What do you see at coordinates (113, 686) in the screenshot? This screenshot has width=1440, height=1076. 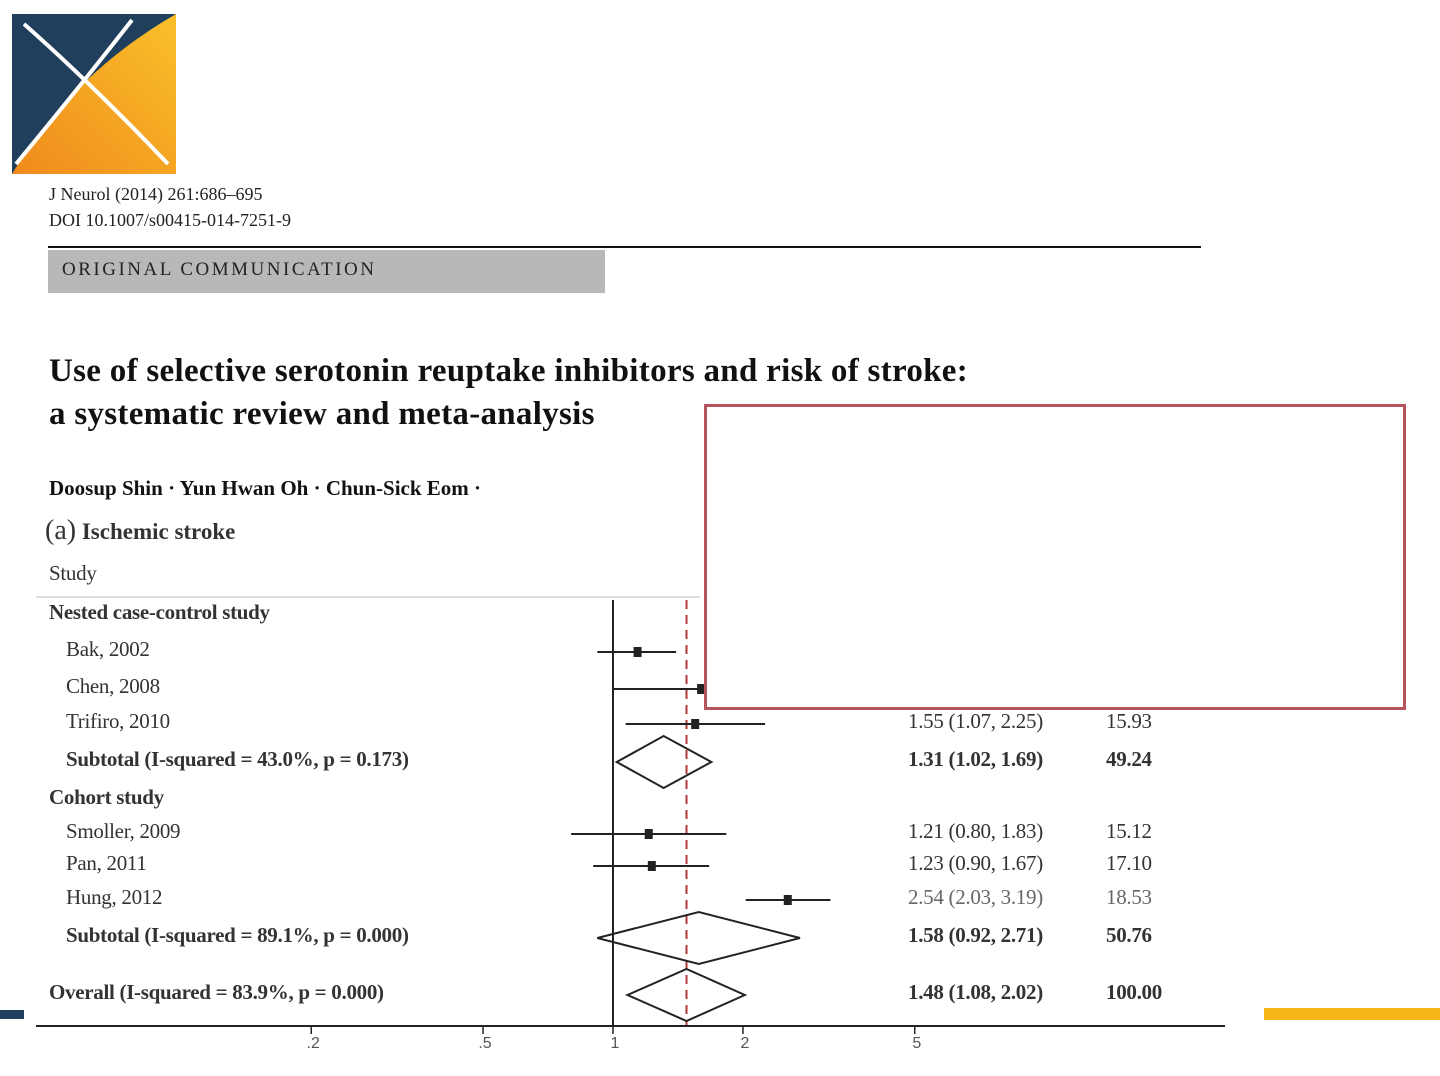 I see `study-label: Chen, 2008` at bounding box center [113, 686].